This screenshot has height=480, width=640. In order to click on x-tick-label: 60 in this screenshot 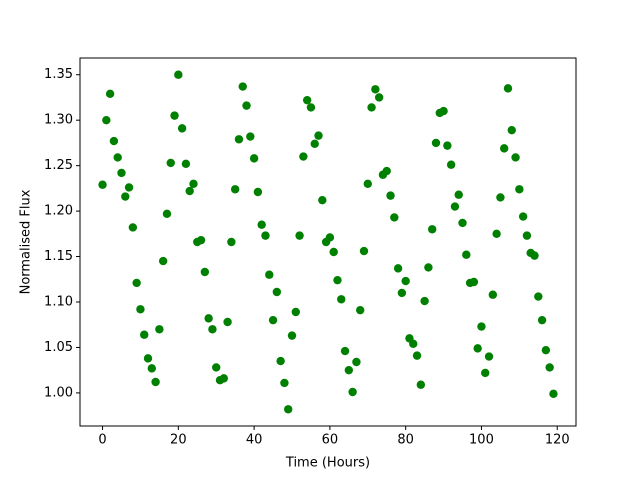, I will do `click(330, 440)`.